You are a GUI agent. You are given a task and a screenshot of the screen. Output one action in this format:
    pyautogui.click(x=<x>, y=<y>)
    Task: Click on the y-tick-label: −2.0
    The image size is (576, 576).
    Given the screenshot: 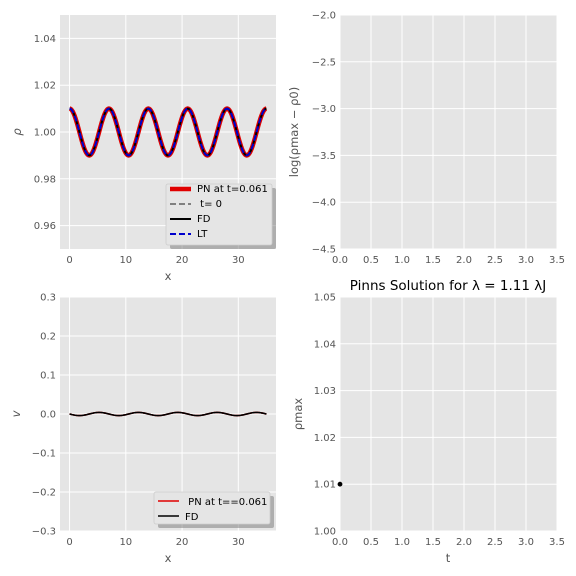 What is the action you would take?
    pyautogui.click(x=324, y=16)
    